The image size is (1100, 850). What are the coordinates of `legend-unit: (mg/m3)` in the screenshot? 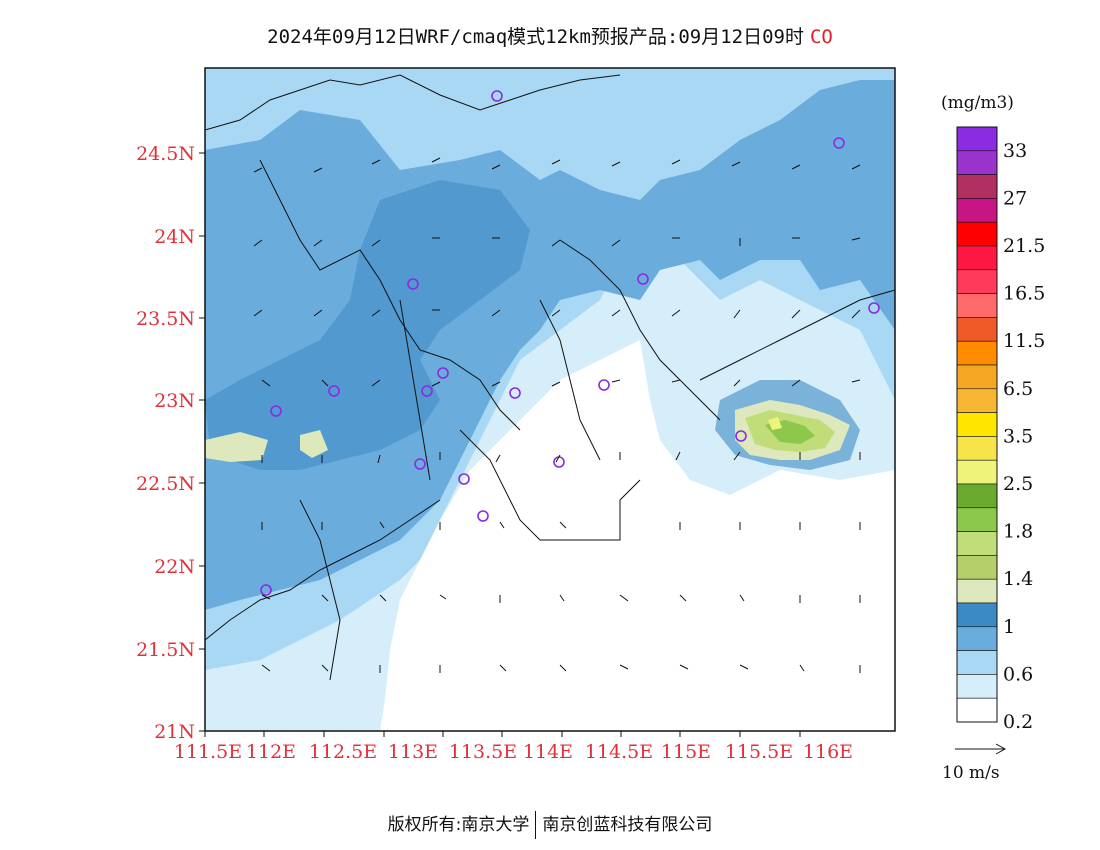 It's located at (977, 103).